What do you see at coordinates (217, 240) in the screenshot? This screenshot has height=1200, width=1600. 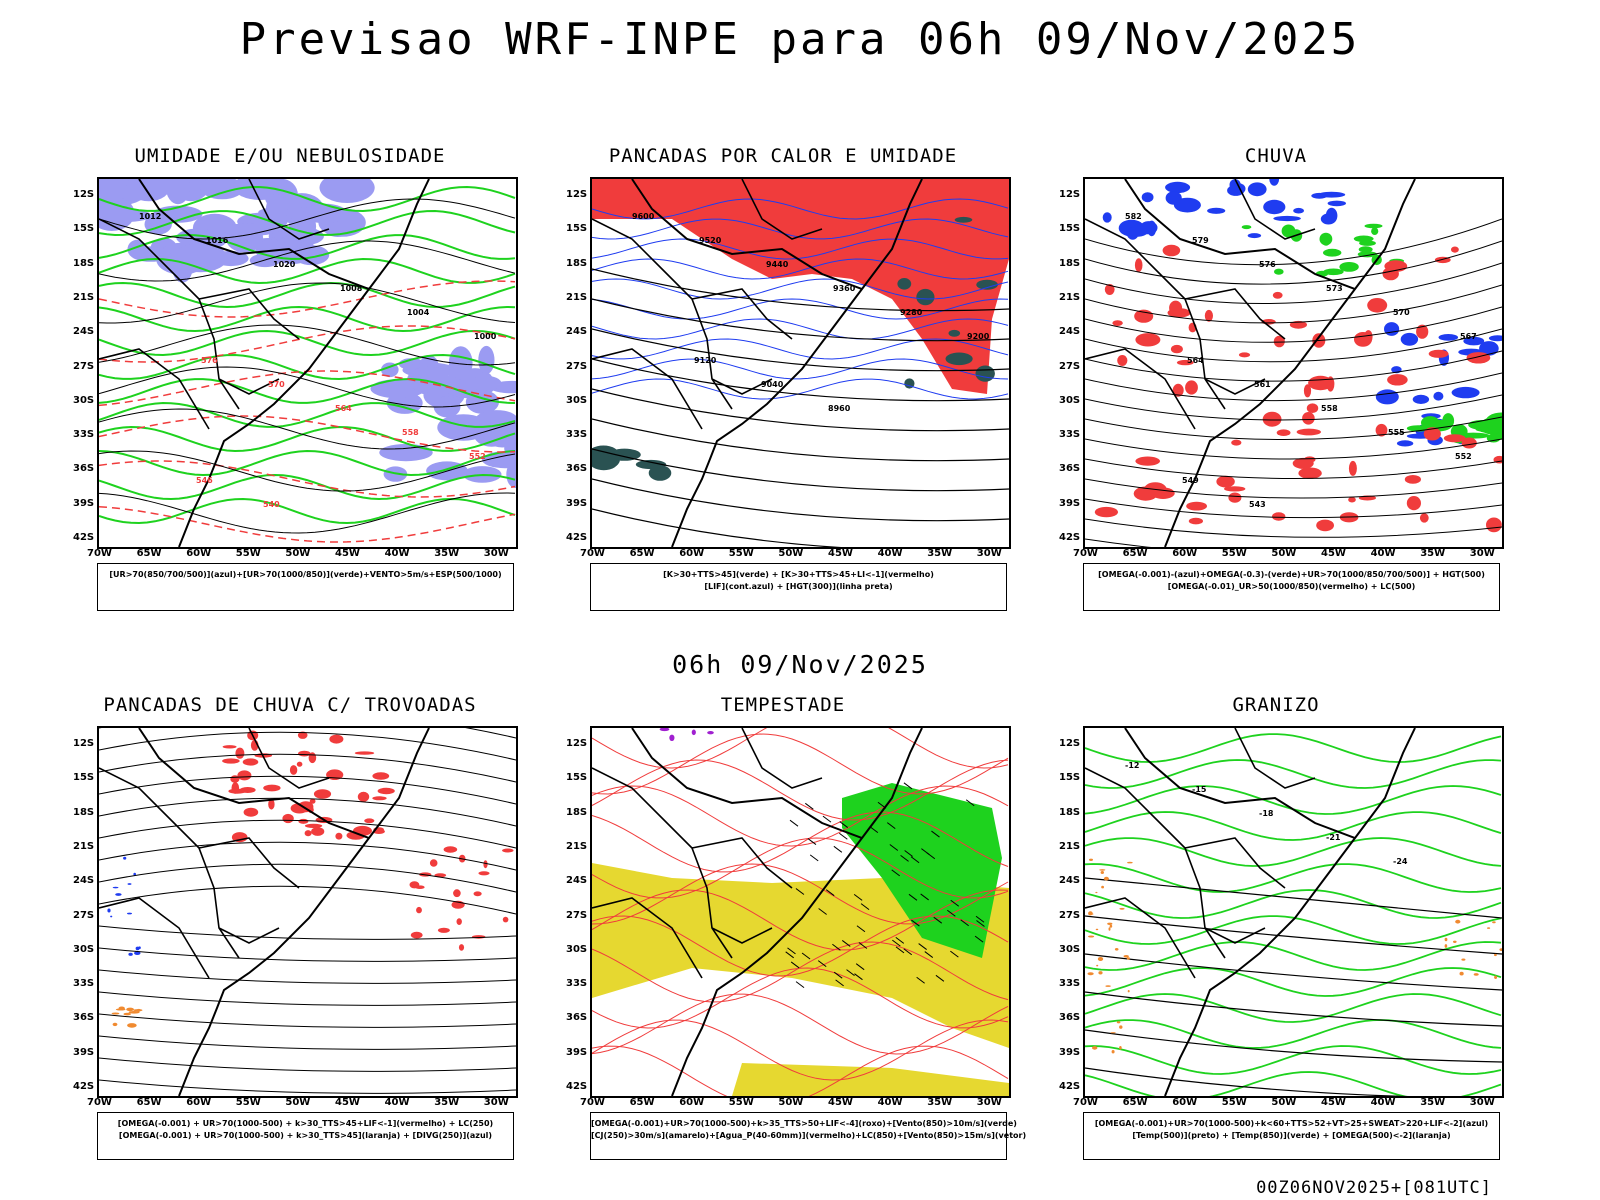 I see `contour-label: 1016` at bounding box center [217, 240].